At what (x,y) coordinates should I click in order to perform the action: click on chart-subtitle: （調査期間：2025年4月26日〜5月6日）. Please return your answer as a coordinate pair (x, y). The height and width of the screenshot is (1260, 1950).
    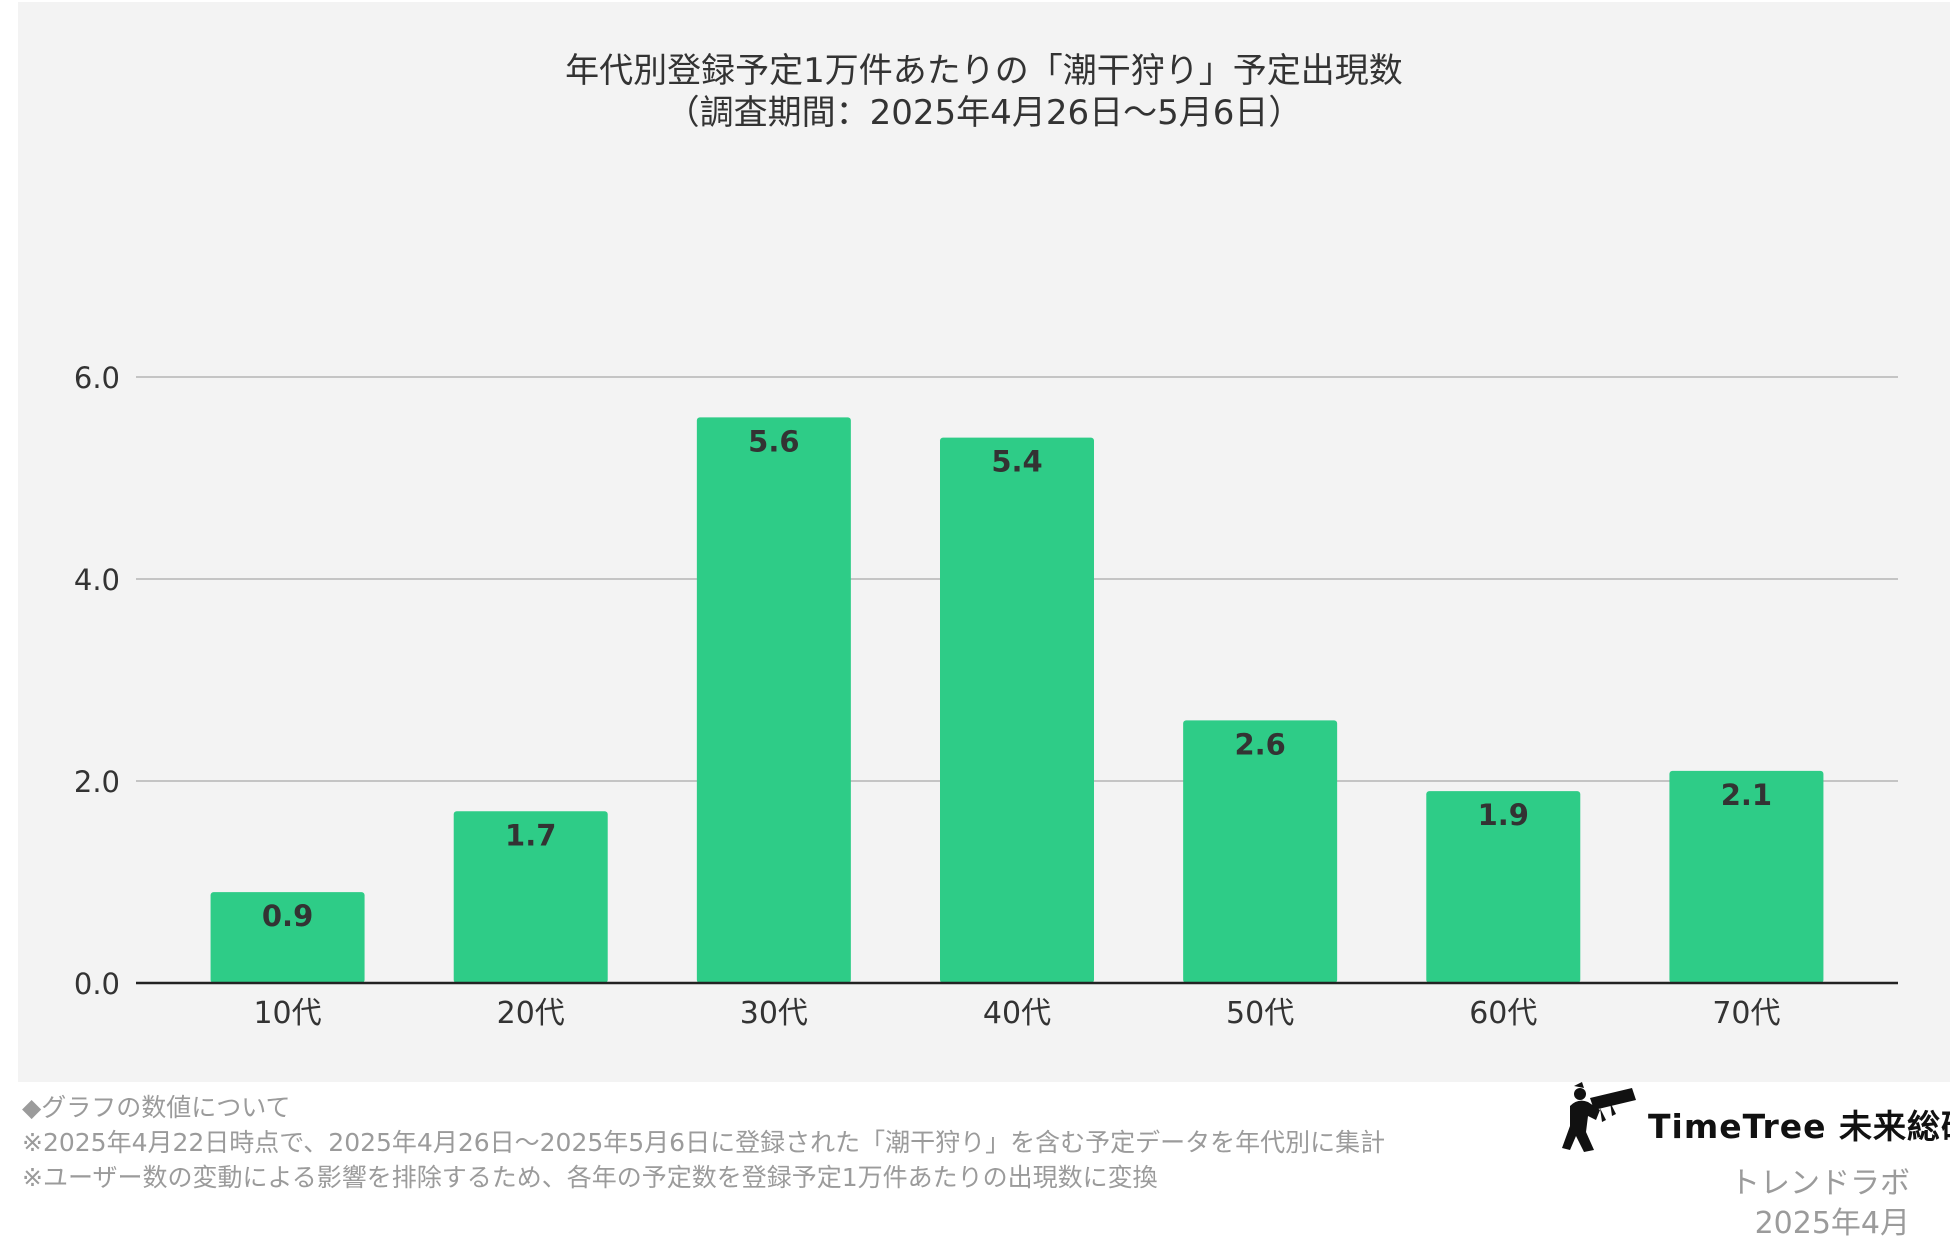
    Looking at the image, I should click on (984, 113).